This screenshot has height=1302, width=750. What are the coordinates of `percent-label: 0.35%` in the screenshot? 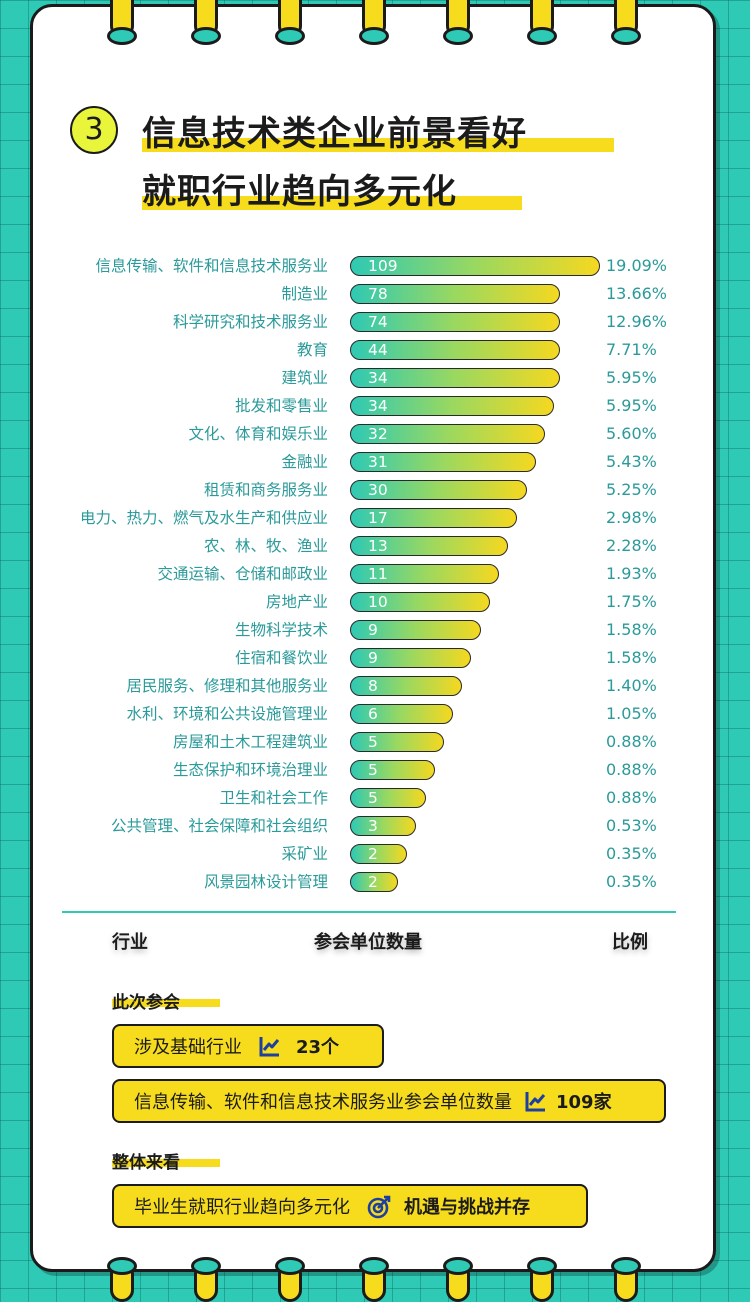 It's located at (631, 853).